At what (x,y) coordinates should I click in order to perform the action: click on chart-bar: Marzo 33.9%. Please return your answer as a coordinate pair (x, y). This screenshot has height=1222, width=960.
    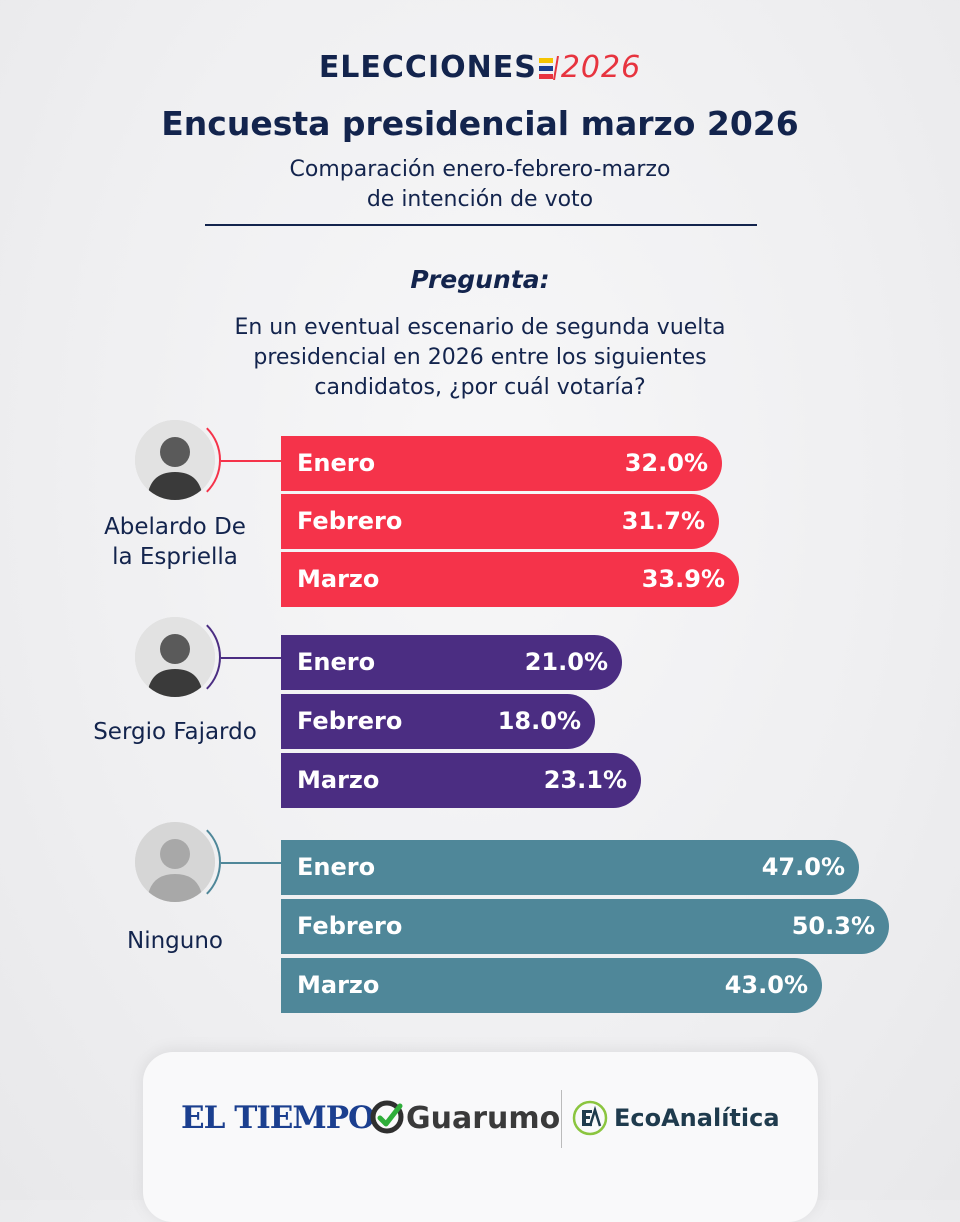
    Looking at the image, I should click on (510, 579).